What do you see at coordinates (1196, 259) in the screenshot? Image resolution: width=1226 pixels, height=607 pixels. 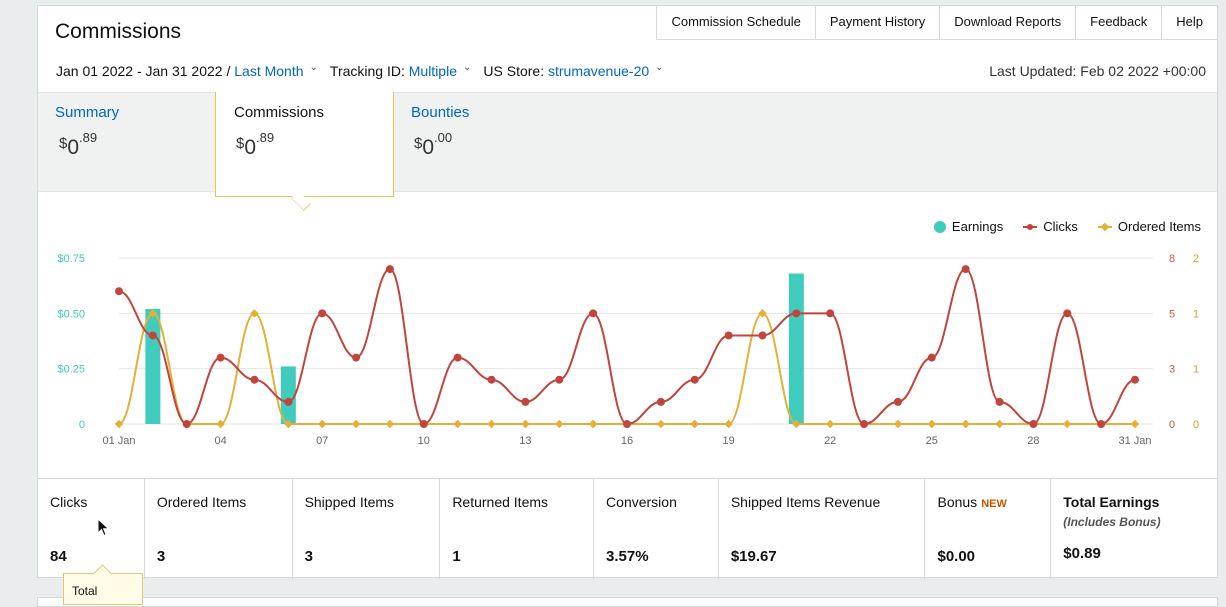 I see `y-tick-ordered: 2` at bounding box center [1196, 259].